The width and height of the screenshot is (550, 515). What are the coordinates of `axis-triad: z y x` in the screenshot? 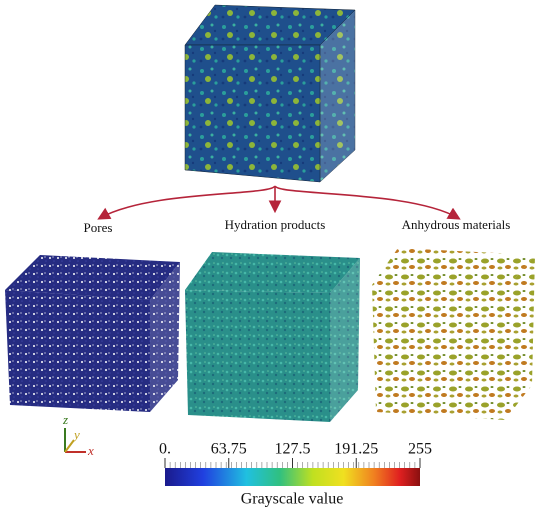 It's located at (78, 435).